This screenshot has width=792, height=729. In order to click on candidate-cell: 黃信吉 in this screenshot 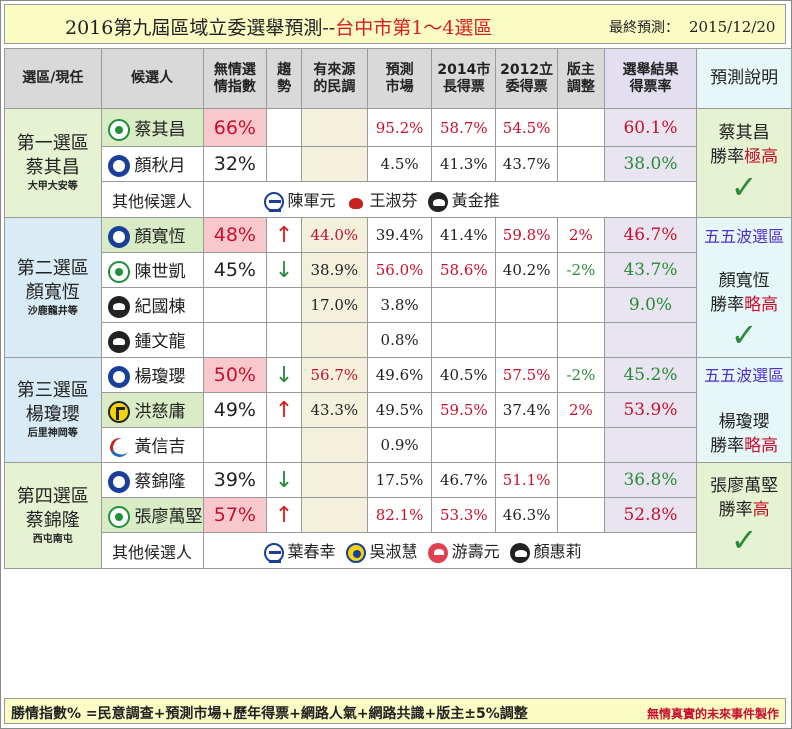, I will do `click(152, 445)`.